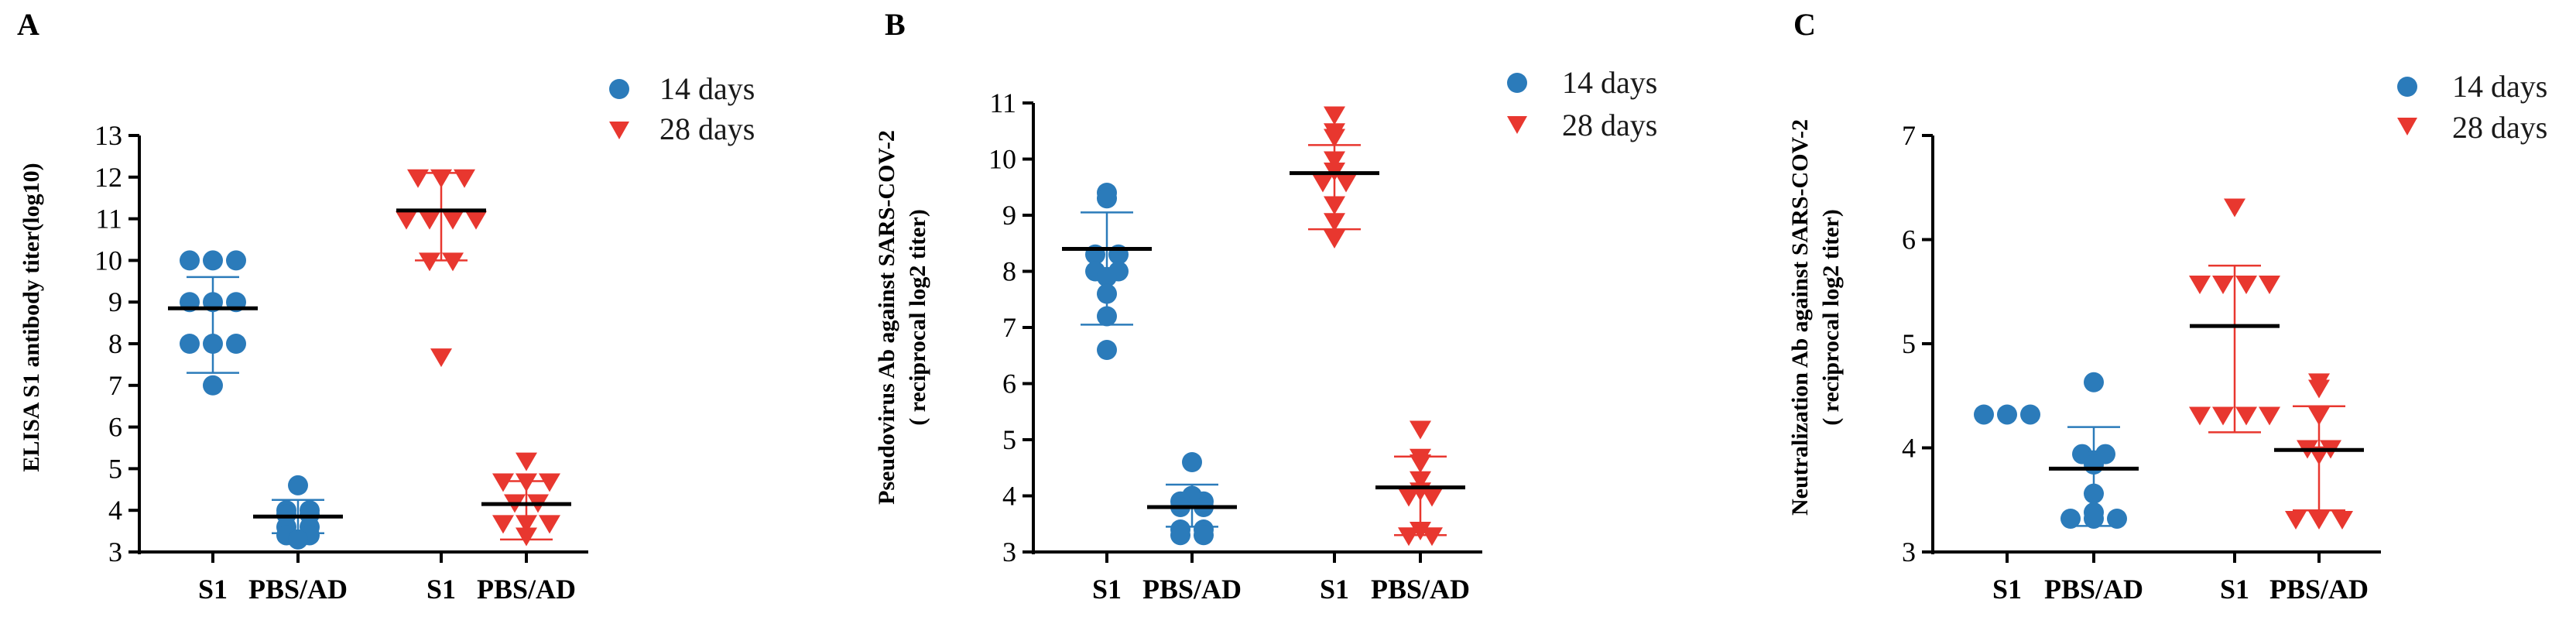  What do you see at coordinates (1002, 102) in the screenshot?
I see `y-tick-label: 11` at bounding box center [1002, 102].